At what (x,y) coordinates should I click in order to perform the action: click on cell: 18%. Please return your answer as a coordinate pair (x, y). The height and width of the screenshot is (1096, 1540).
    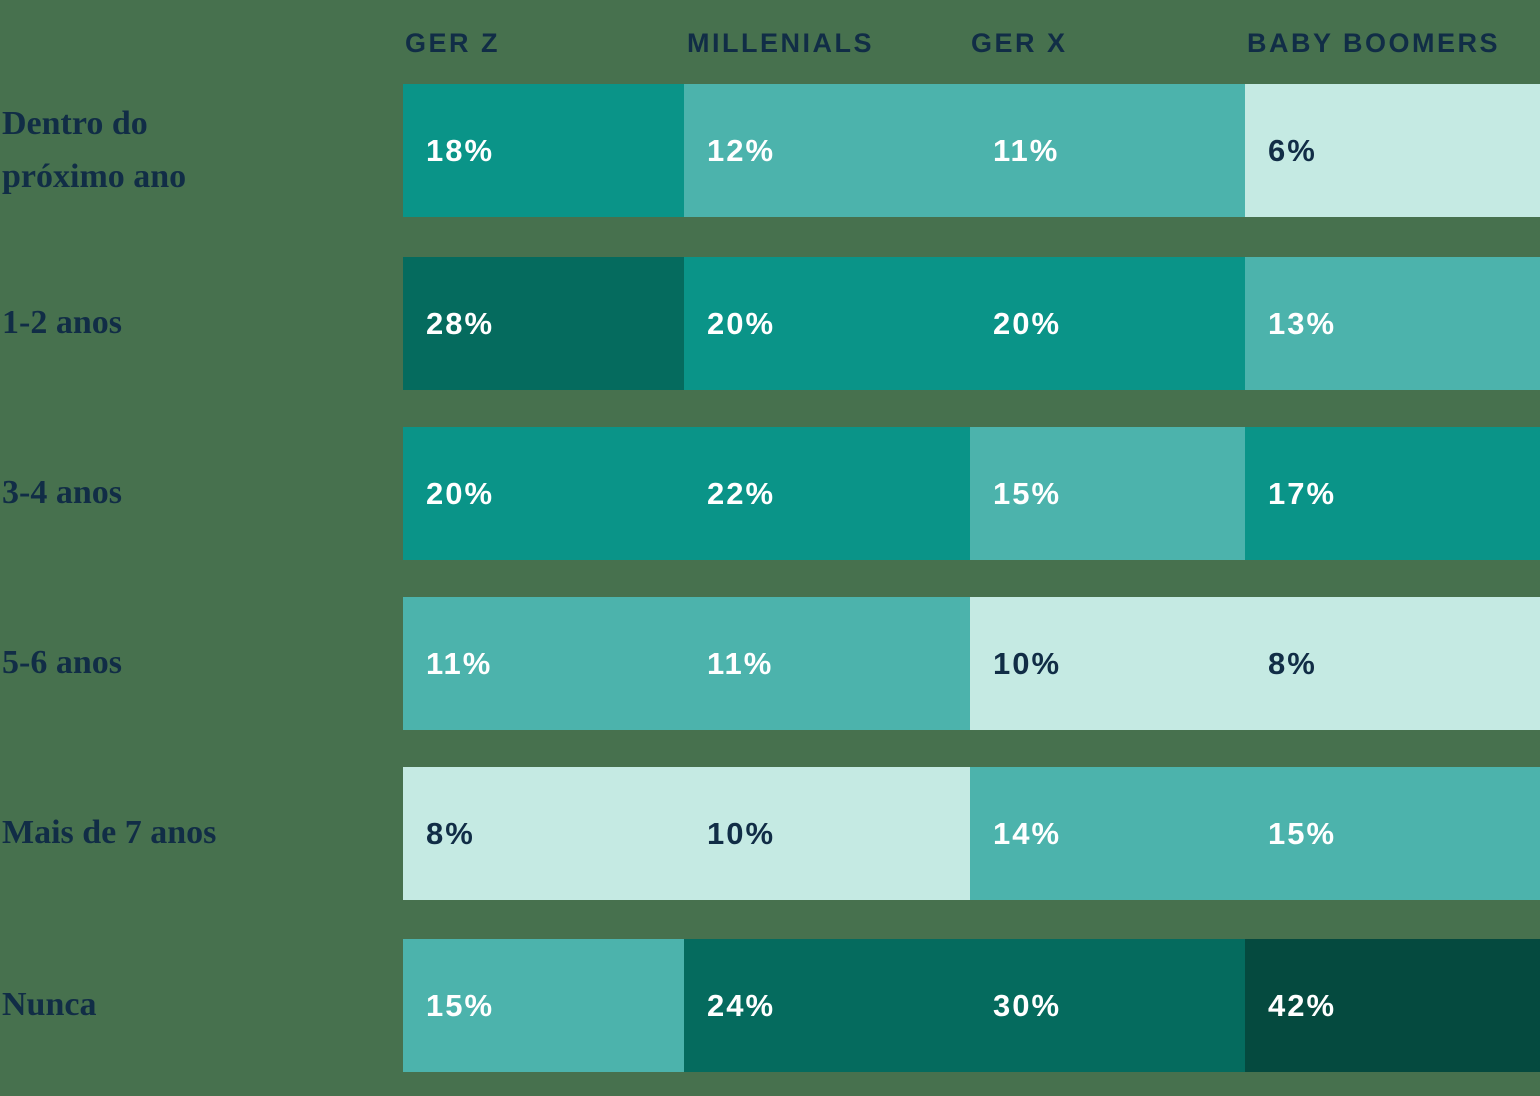
    Looking at the image, I should click on (543, 150).